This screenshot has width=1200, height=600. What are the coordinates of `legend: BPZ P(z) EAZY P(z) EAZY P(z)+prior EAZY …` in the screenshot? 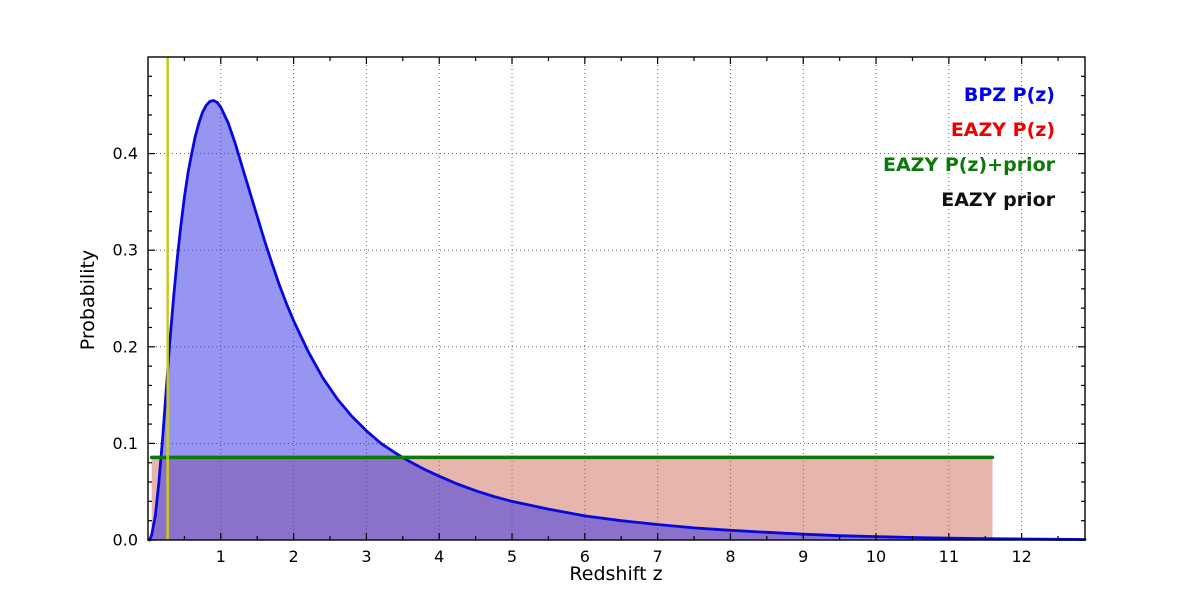 It's located at (969, 148).